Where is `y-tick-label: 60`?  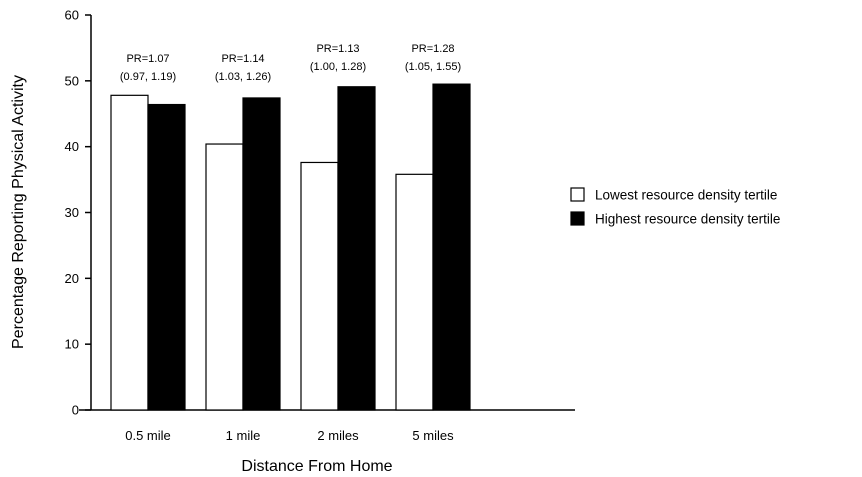 y-tick-label: 60 is located at coordinates (72, 15).